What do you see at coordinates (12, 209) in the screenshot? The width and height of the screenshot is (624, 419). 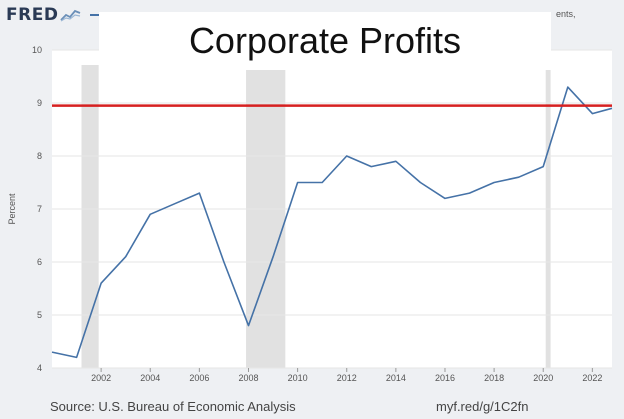 I see `y-axis-label: Percent` at bounding box center [12, 209].